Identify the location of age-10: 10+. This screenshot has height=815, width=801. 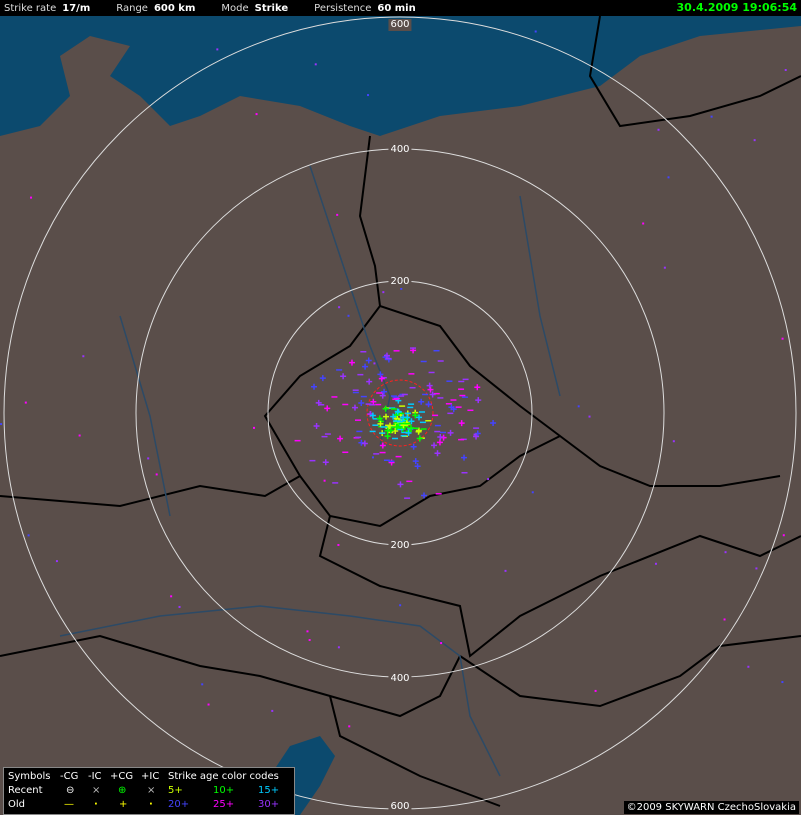
(224, 790).